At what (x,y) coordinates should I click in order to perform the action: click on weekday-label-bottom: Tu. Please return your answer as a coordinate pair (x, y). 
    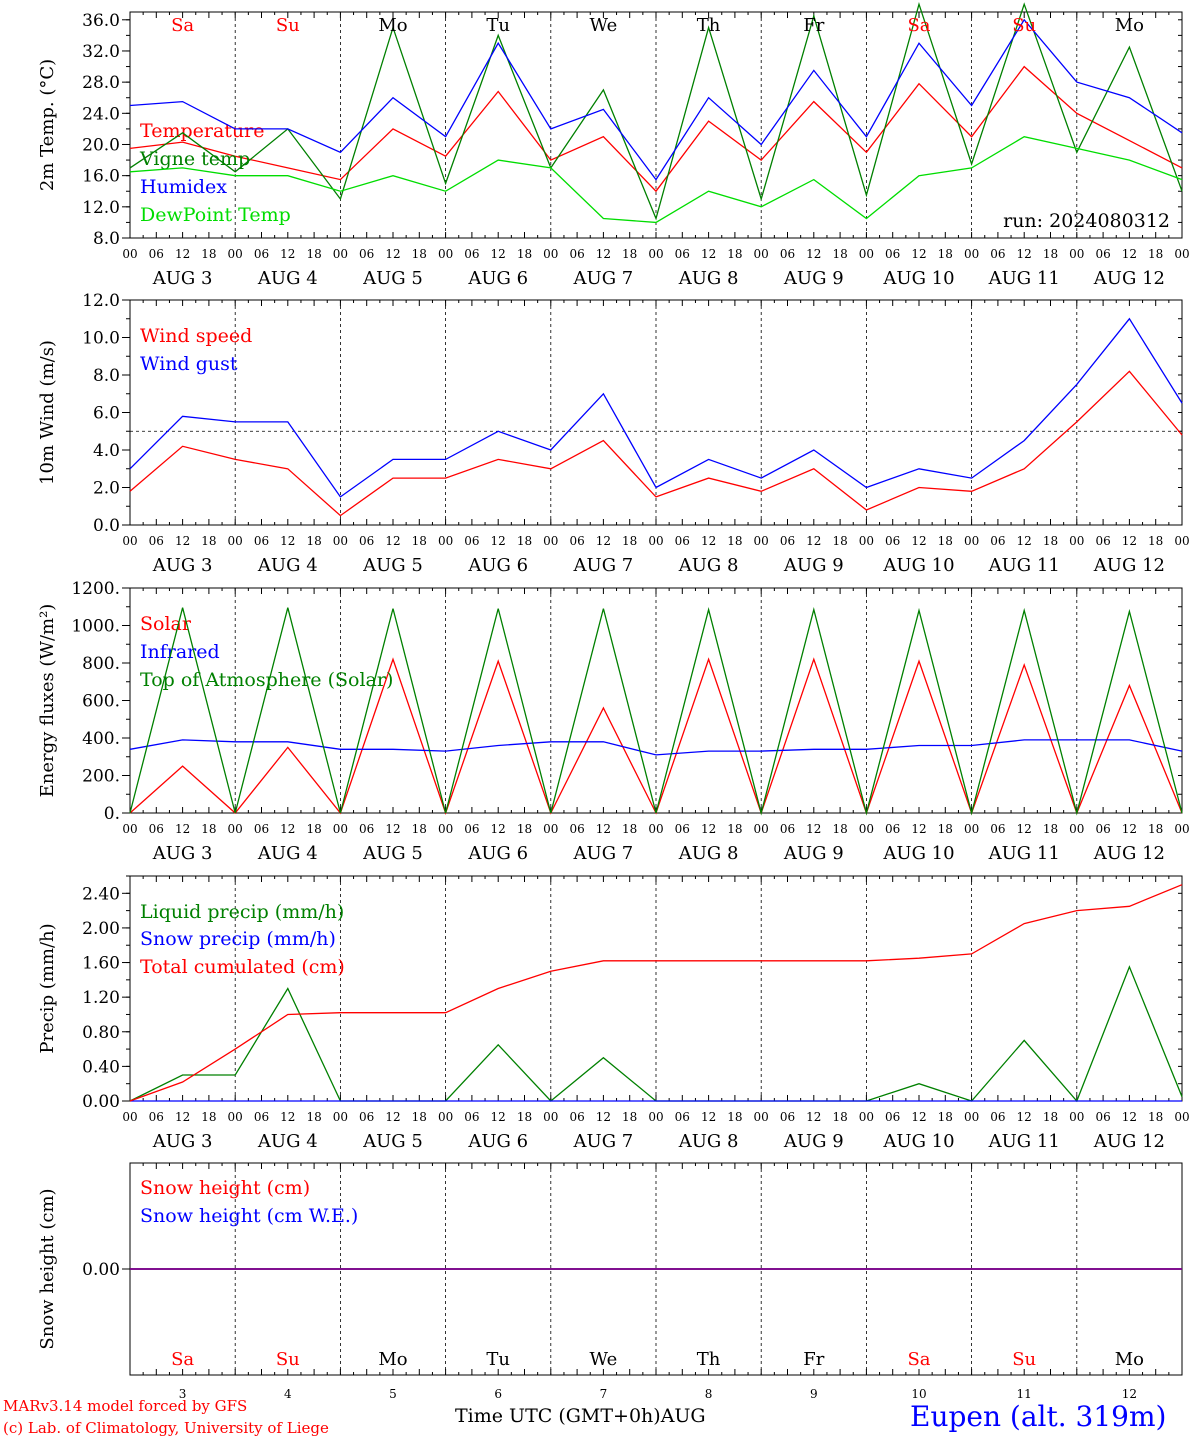
    Looking at the image, I should click on (498, 1359).